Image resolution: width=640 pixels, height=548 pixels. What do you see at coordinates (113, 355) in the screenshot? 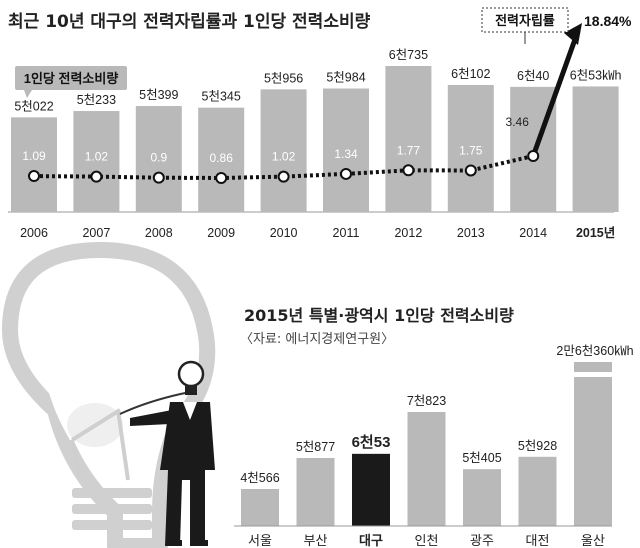
I see `big-bulb-inner` at bounding box center [113, 355].